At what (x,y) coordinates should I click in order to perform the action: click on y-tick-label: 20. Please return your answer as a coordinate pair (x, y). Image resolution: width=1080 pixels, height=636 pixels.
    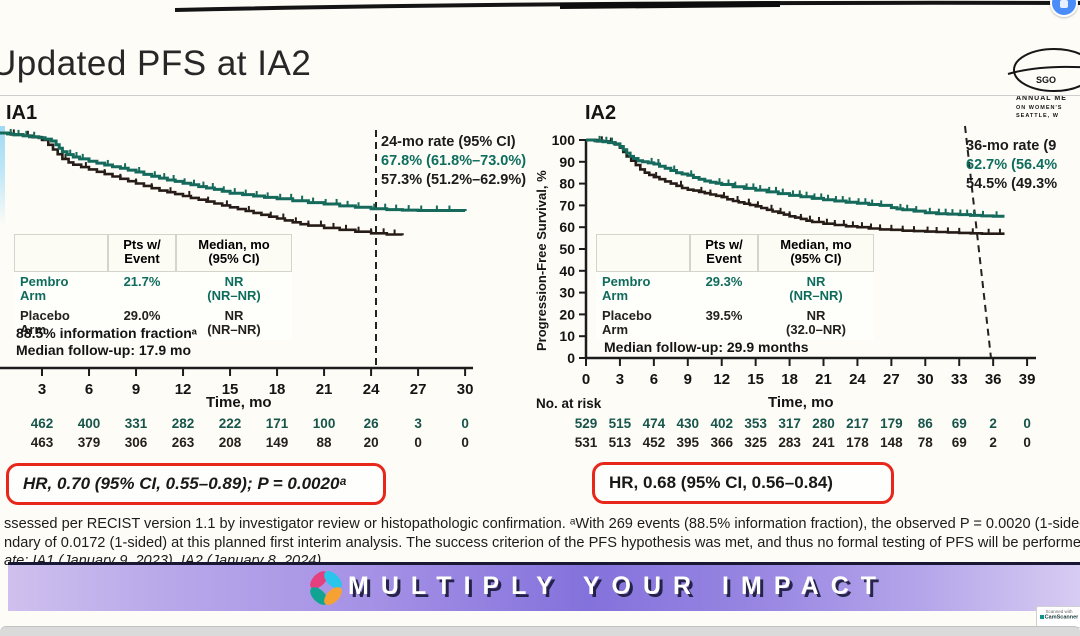
    Looking at the image, I should click on (567, 314).